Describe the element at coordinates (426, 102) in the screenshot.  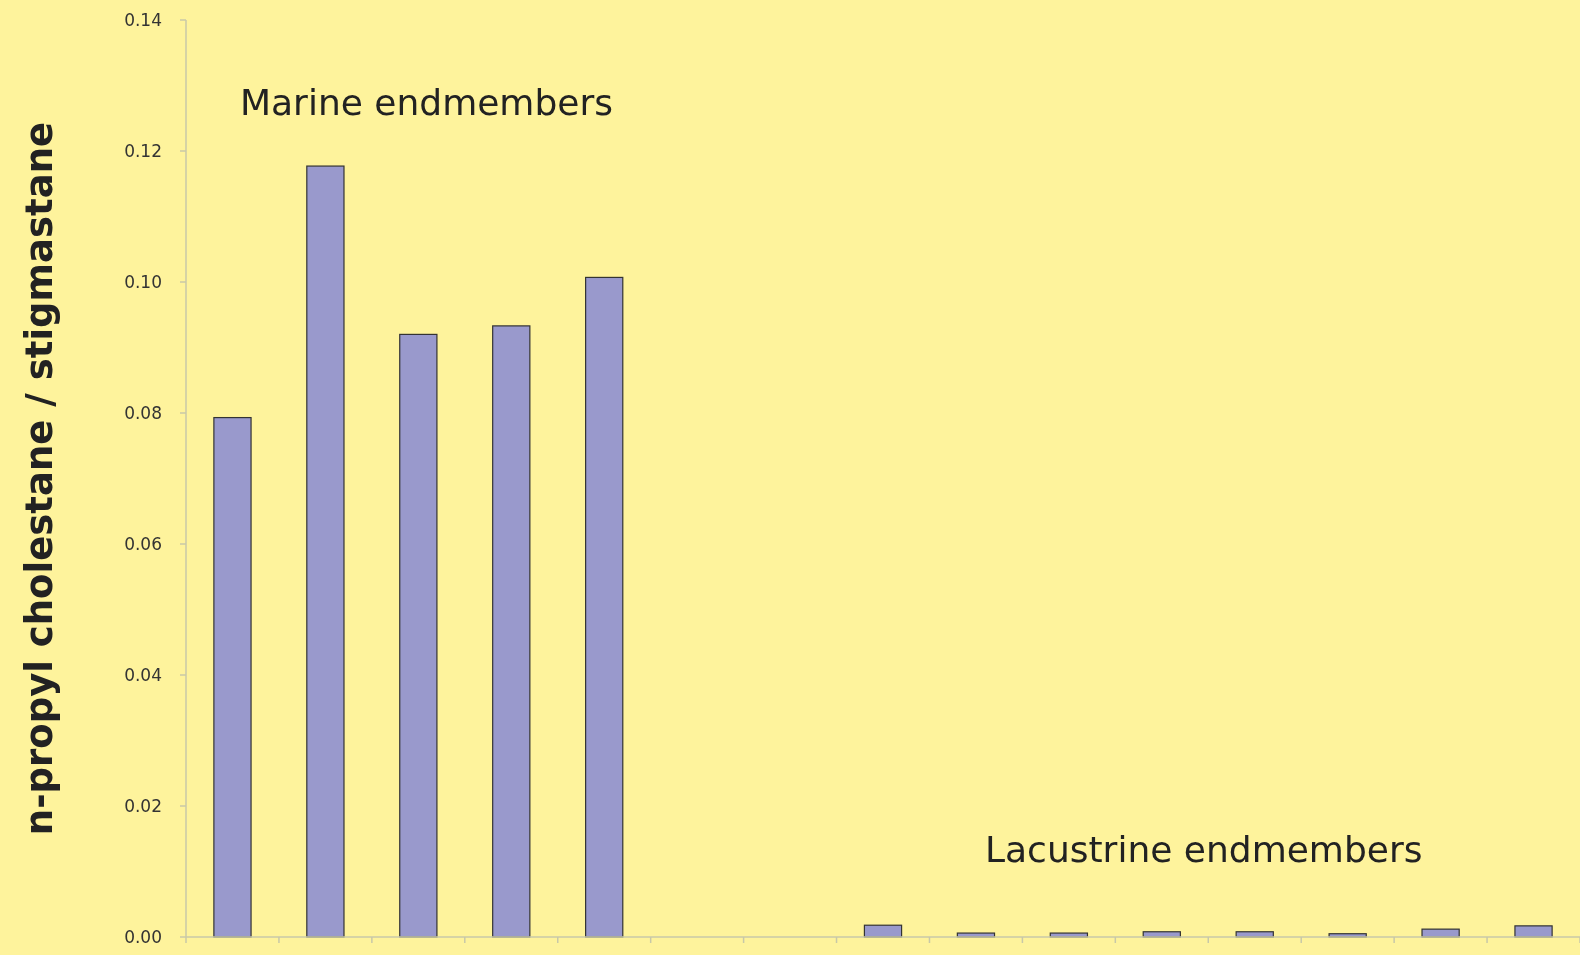
I see `annotation: Marine endmembers` at that location.